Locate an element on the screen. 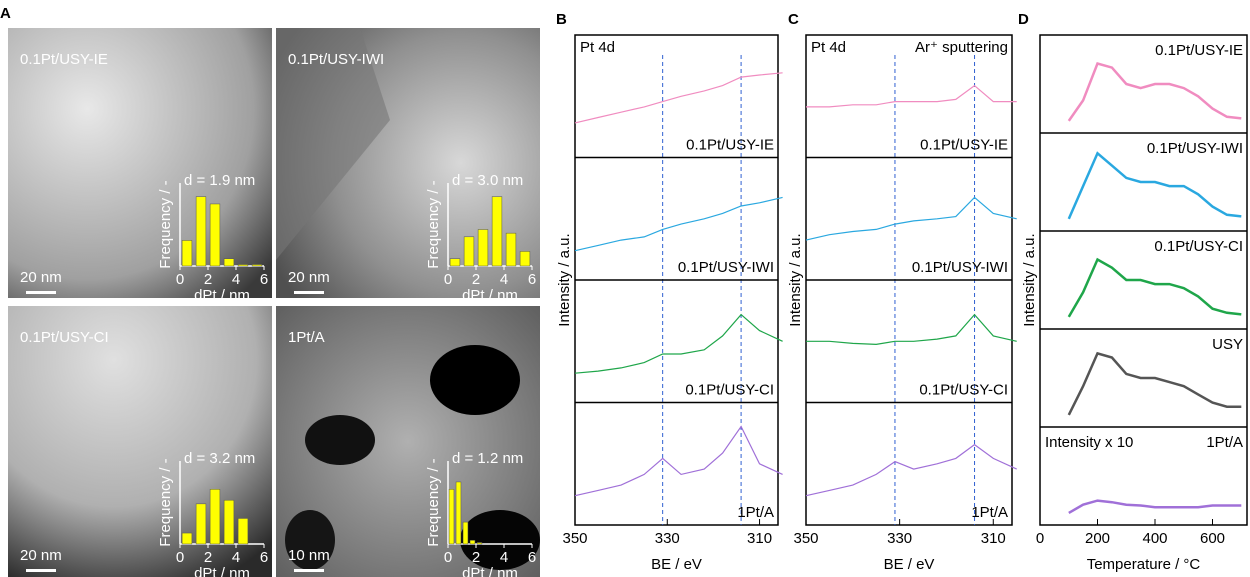 Image resolution: width=1250 pixels, height=577 pixels. x-tick-label: 200 is located at coordinates (1097, 538).